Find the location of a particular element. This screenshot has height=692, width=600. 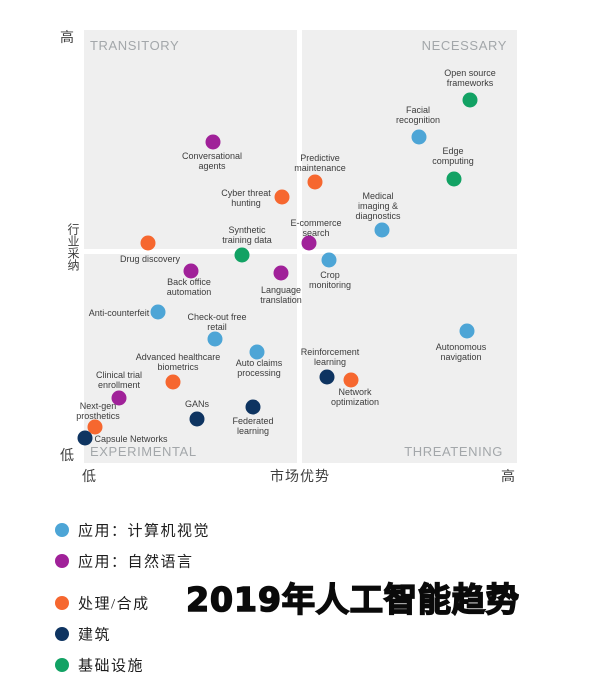

quadrant-label-necessary: NECESSARY is located at coordinates (464, 45).